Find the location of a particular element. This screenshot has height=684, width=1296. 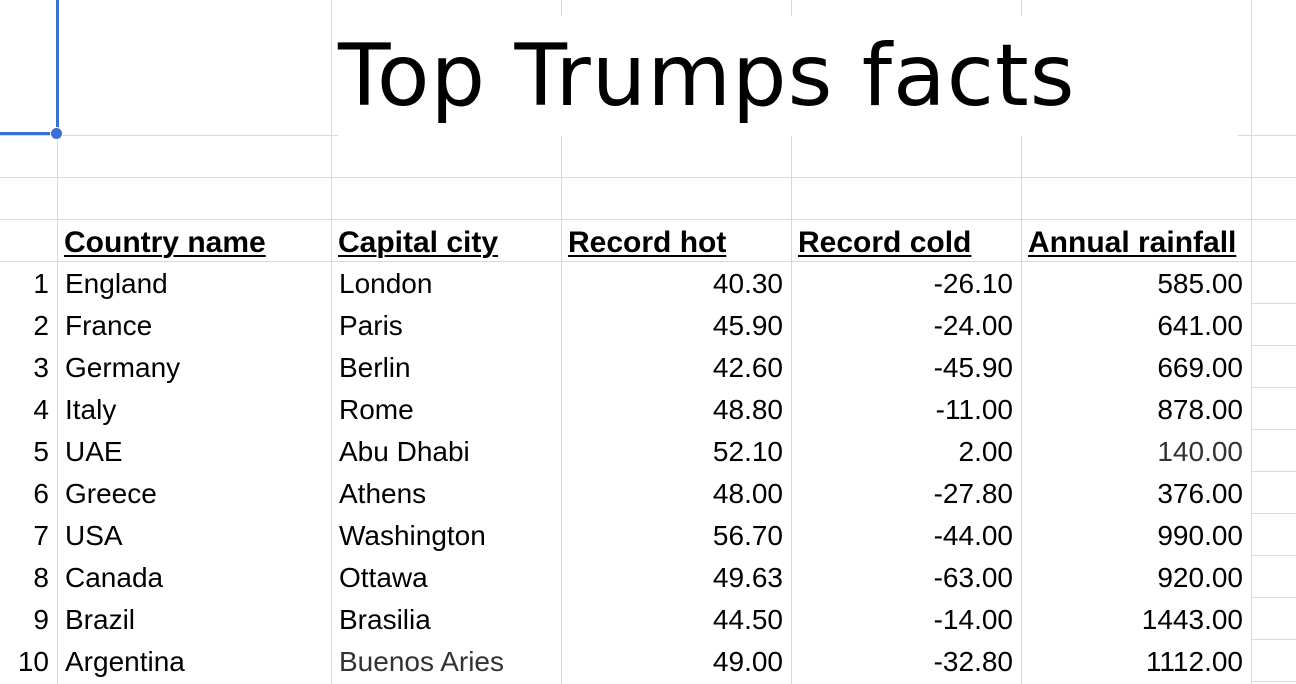

sheet-title: Top Trumps facts is located at coordinates (788, 76).